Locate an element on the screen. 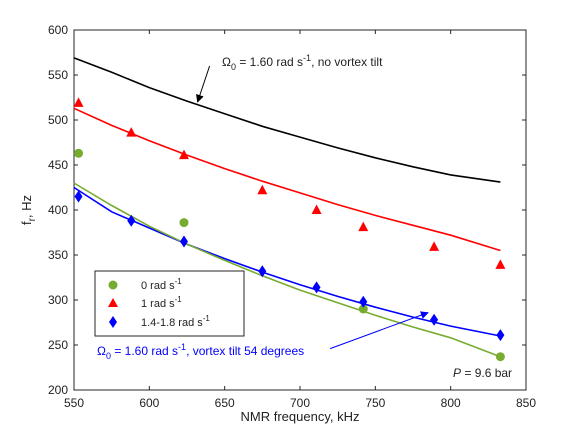  y-tick-label: 450 is located at coordinates (58, 165).